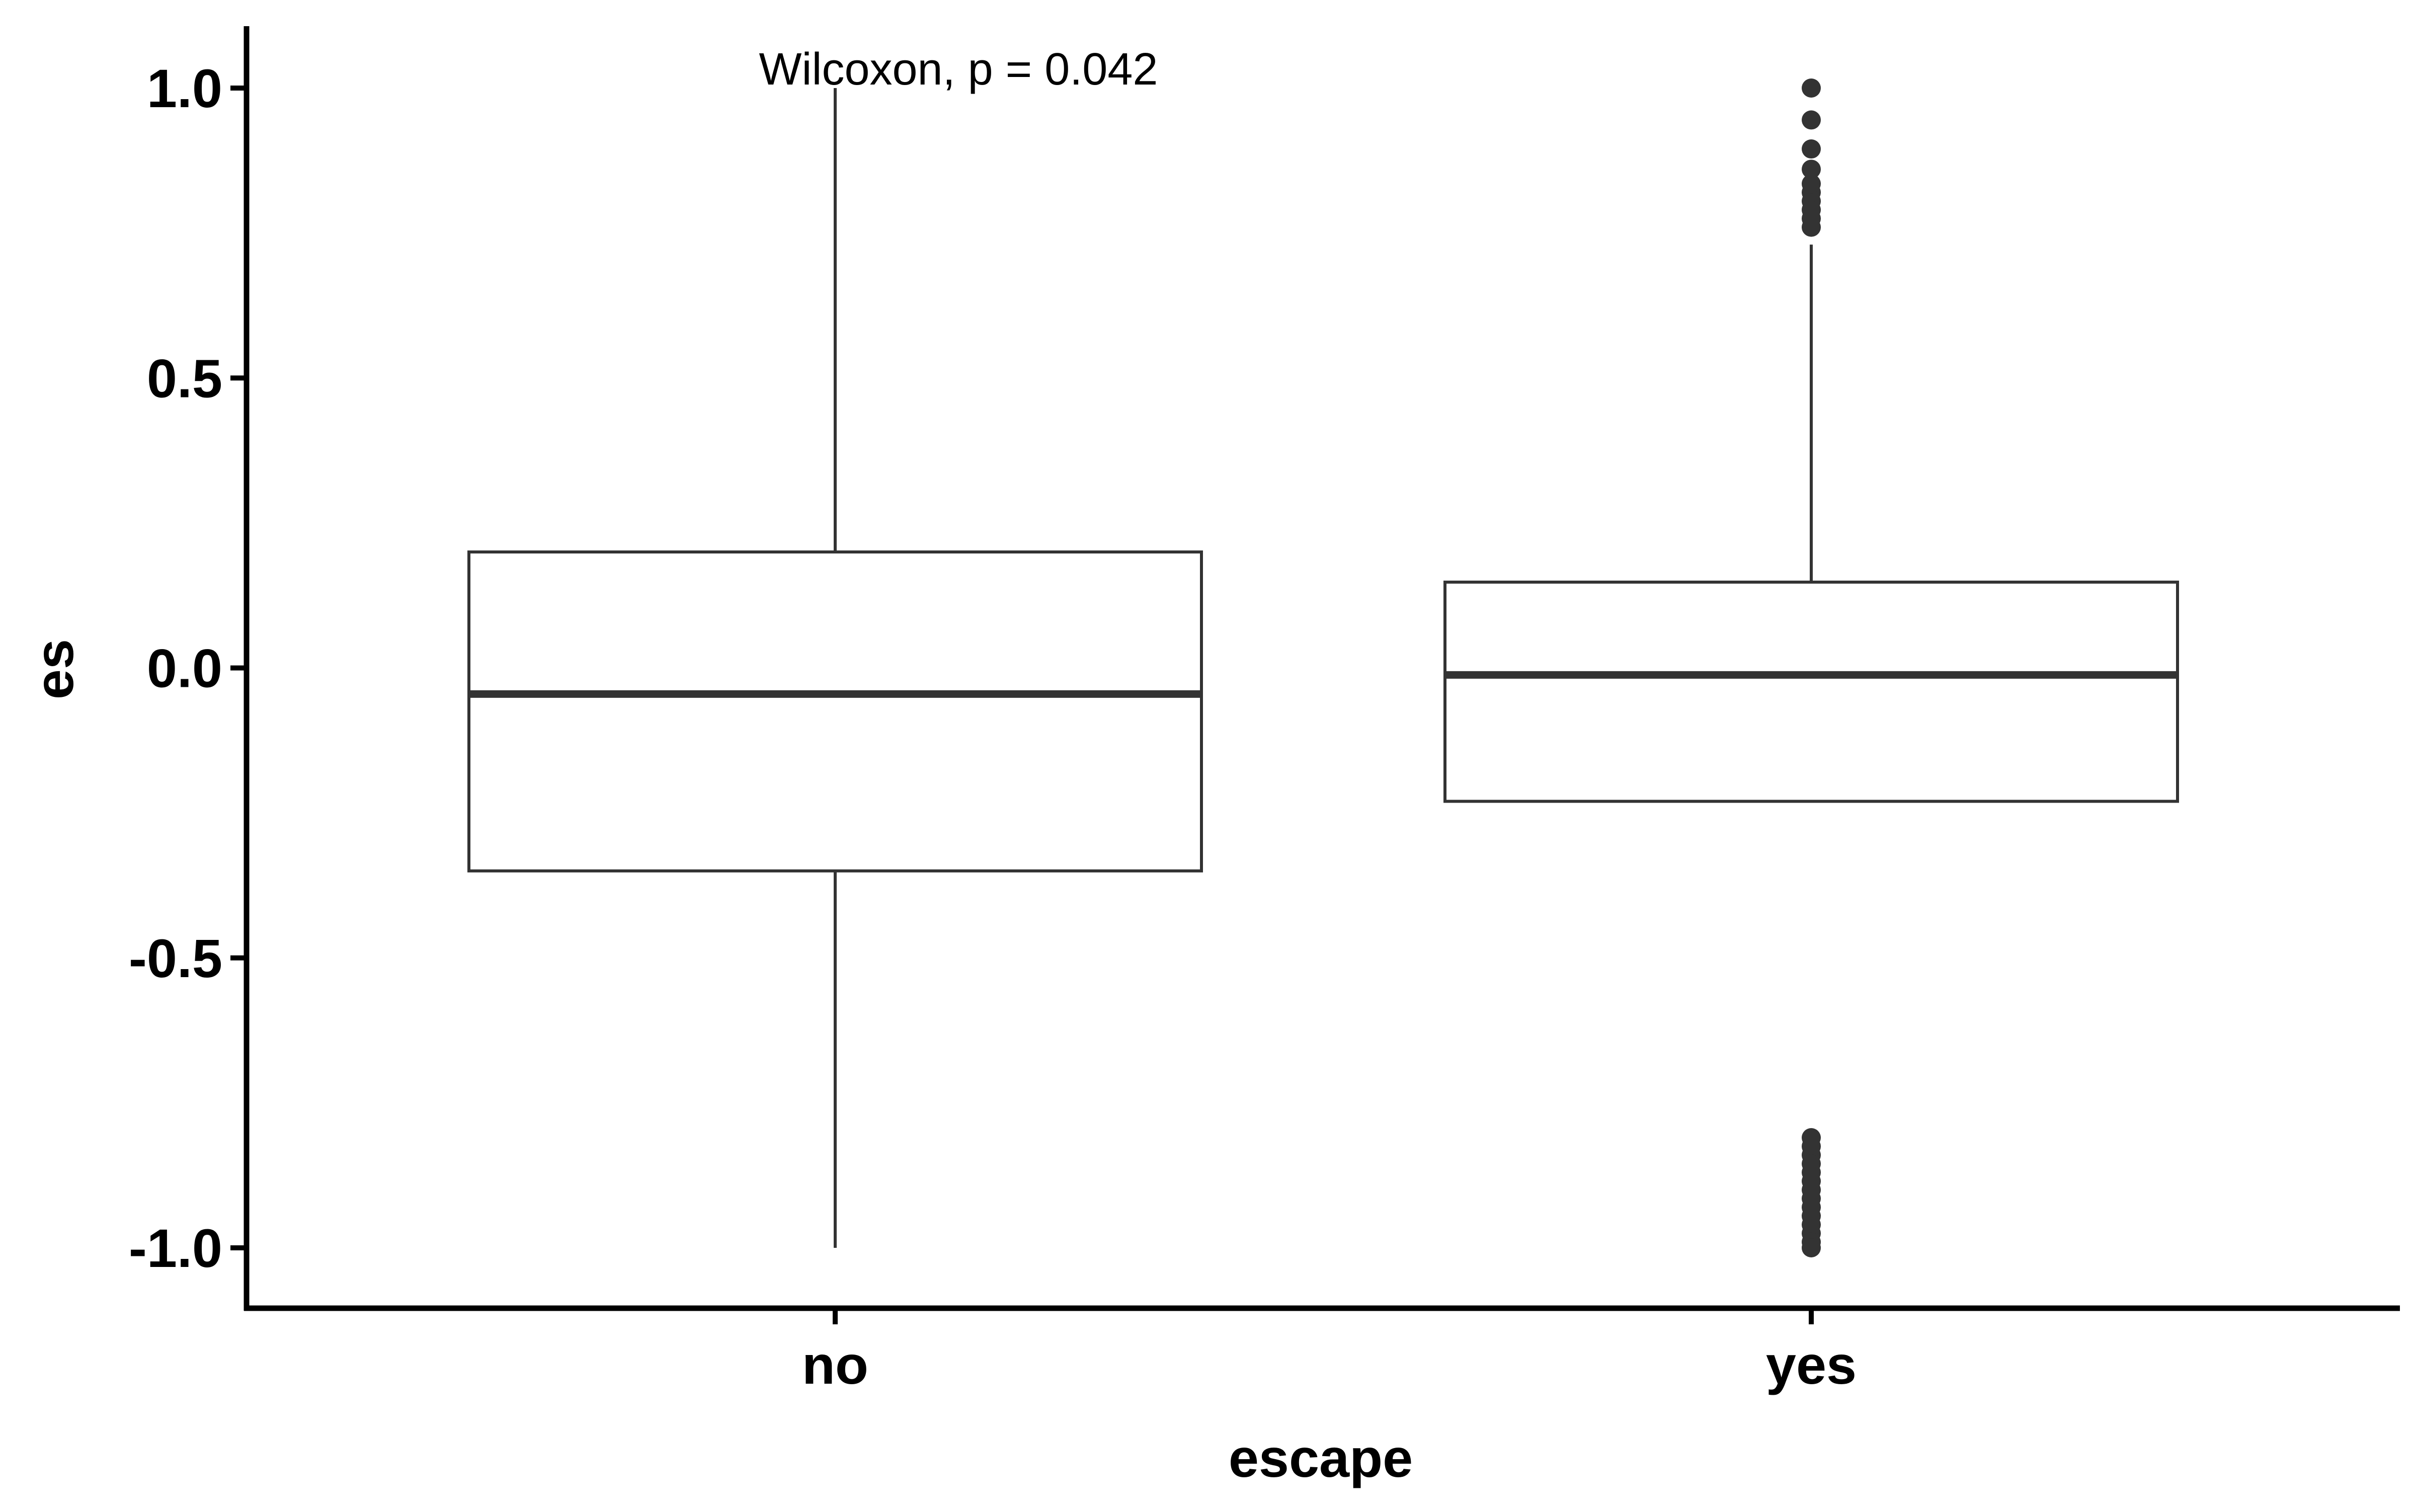 The image size is (2415, 1512). What do you see at coordinates (1811, 1364) in the screenshot?
I see `x-tick-label: yes` at bounding box center [1811, 1364].